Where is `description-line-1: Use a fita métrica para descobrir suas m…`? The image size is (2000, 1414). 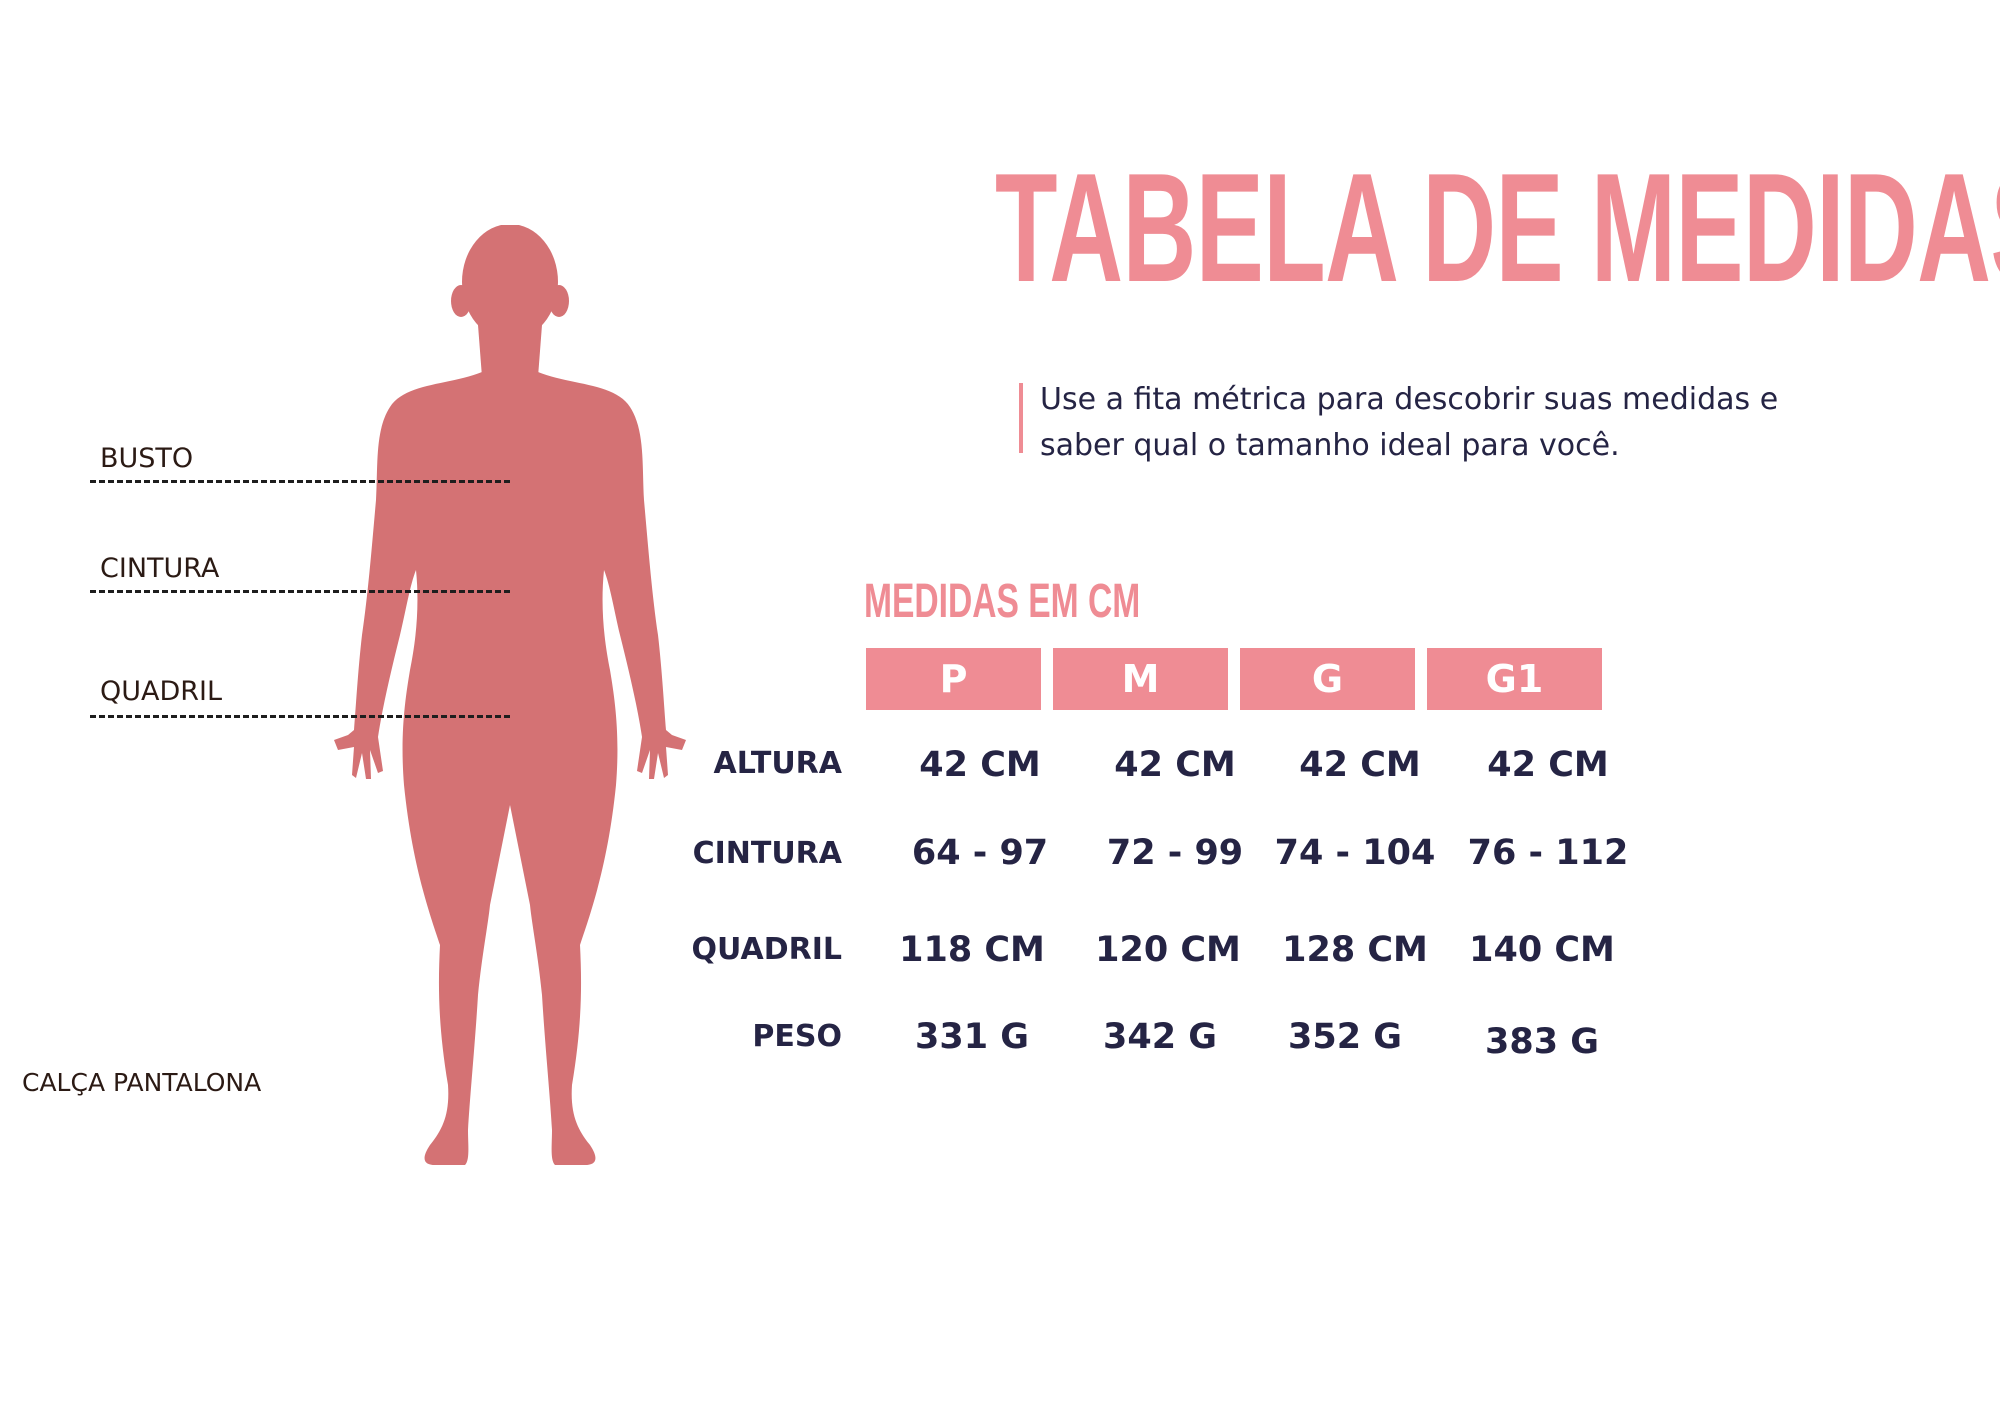 description-line-1: Use a fita métrica para descobrir suas m… is located at coordinates (1409, 399).